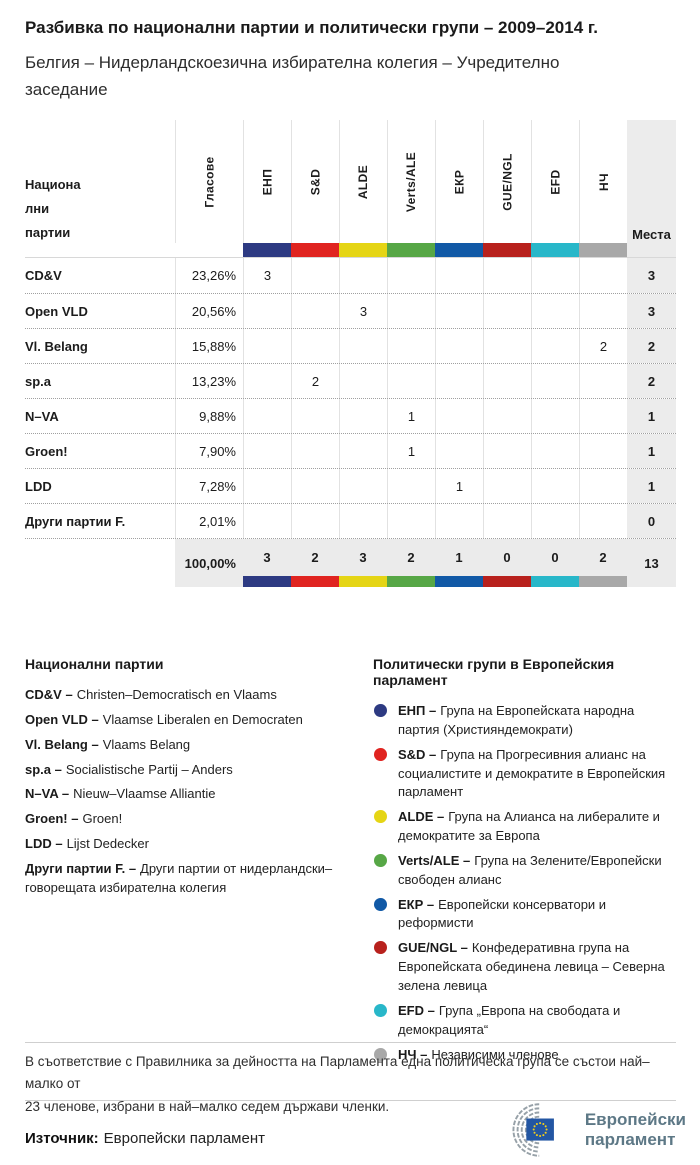 The width and height of the screenshot is (700, 1165). What do you see at coordinates (209, 381) in the screenshot?
I see `votes-cell: 13,23%` at bounding box center [209, 381].